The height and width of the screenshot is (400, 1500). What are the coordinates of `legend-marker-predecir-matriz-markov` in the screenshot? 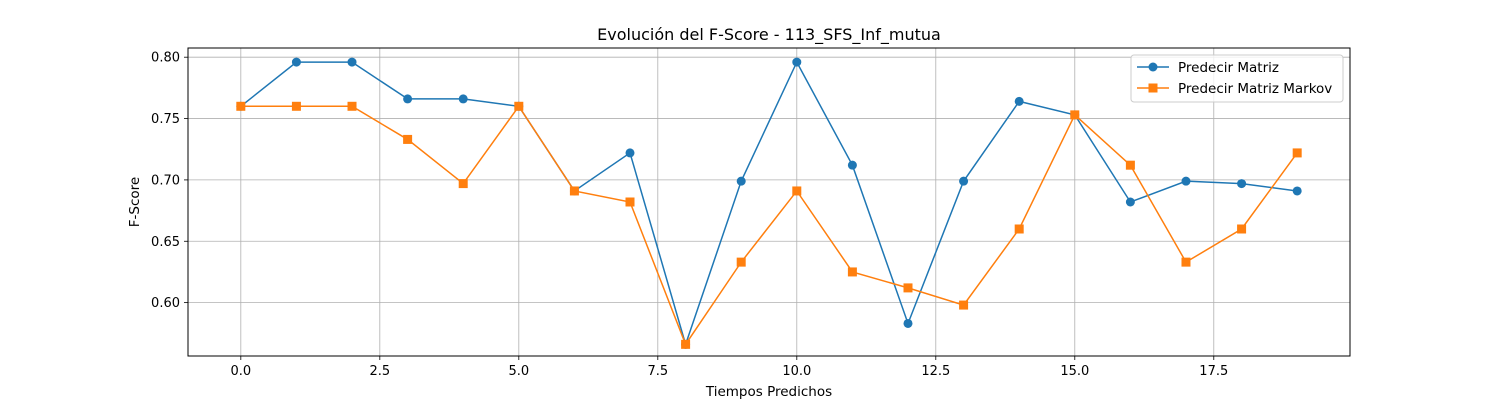 It's located at (1153, 88).